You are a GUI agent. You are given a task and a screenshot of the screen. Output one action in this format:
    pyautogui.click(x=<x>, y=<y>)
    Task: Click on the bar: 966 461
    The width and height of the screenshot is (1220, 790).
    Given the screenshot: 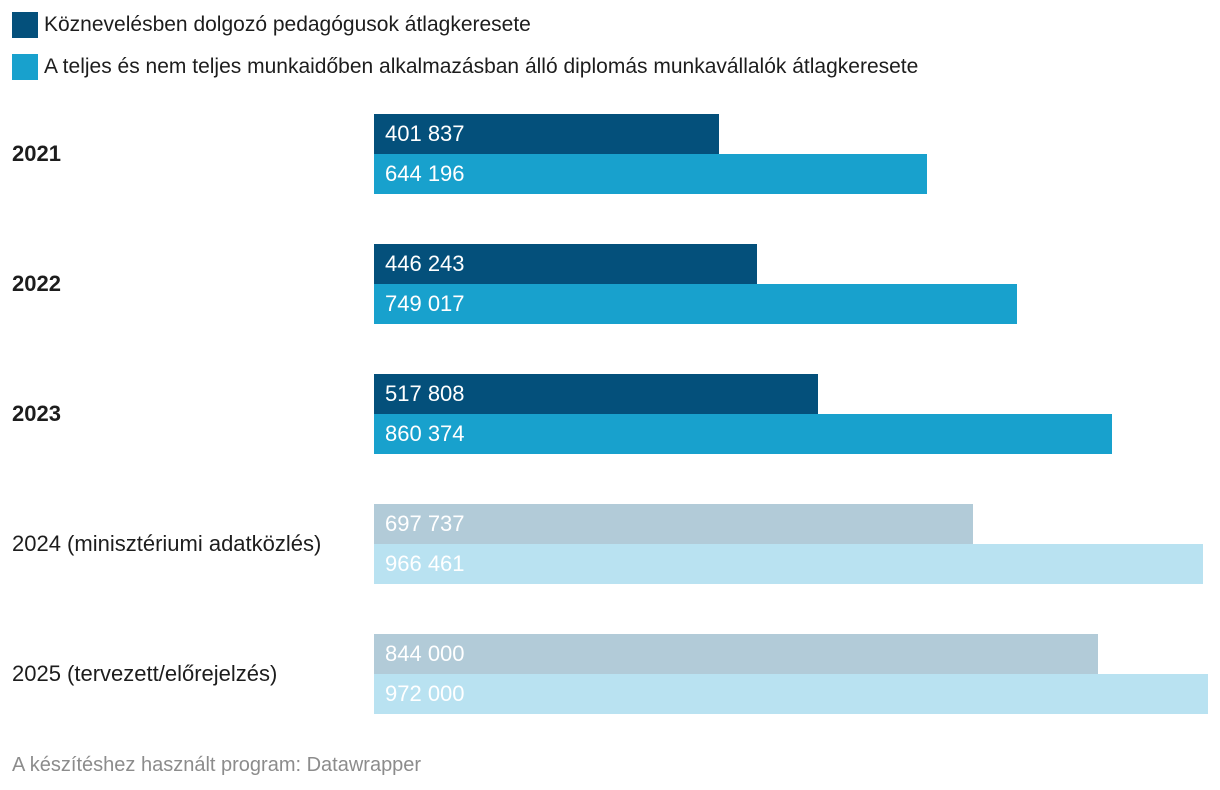 What is the action you would take?
    pyautogui.click(x=789, y=564)
    